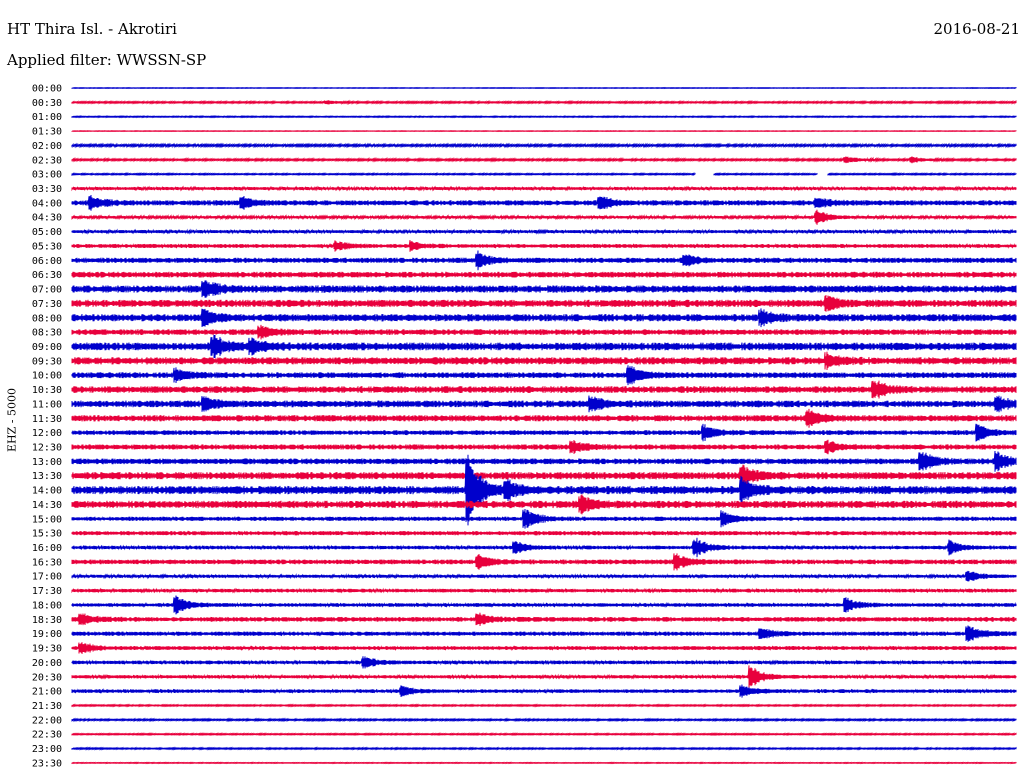 The width and height of the screenshot is (1024, 780). I want to click on time-tick-label: 17:00, so click(47, 577).